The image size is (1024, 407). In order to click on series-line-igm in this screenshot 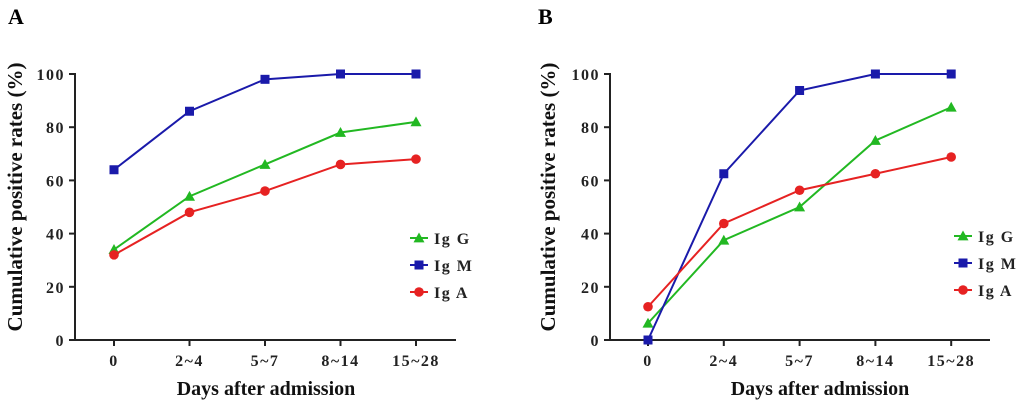, I will do `click(264, 122)`.